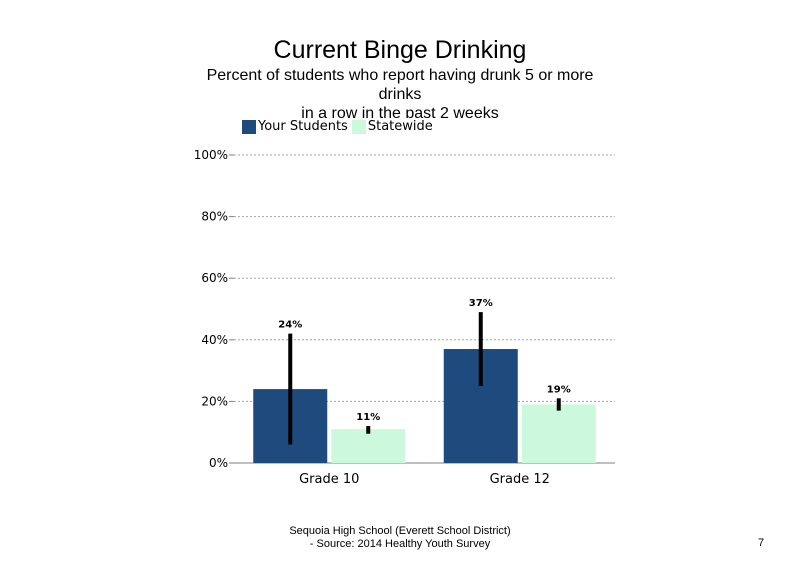 This screenshot has height=568, width=800. What do you see at coordinates (400, 50) in the screenshot?
I see `chart-title: Current Binge Drinking` at bounding box center [400, 50].